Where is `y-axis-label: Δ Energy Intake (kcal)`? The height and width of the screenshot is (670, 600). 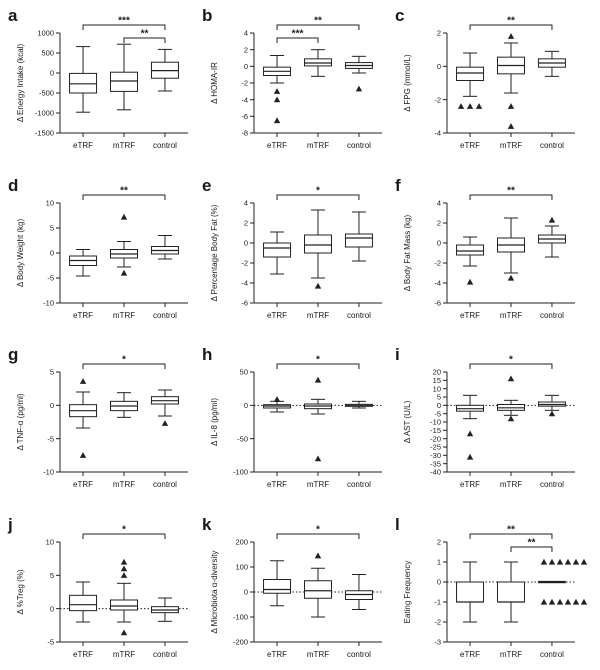 y-axis-label: Δ Energy Intake (kcal) is located at coordinates (20, 83).